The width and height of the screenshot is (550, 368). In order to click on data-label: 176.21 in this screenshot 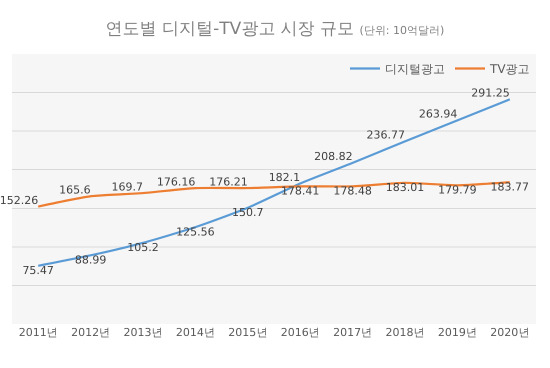, I will do `click(228, 181)`.